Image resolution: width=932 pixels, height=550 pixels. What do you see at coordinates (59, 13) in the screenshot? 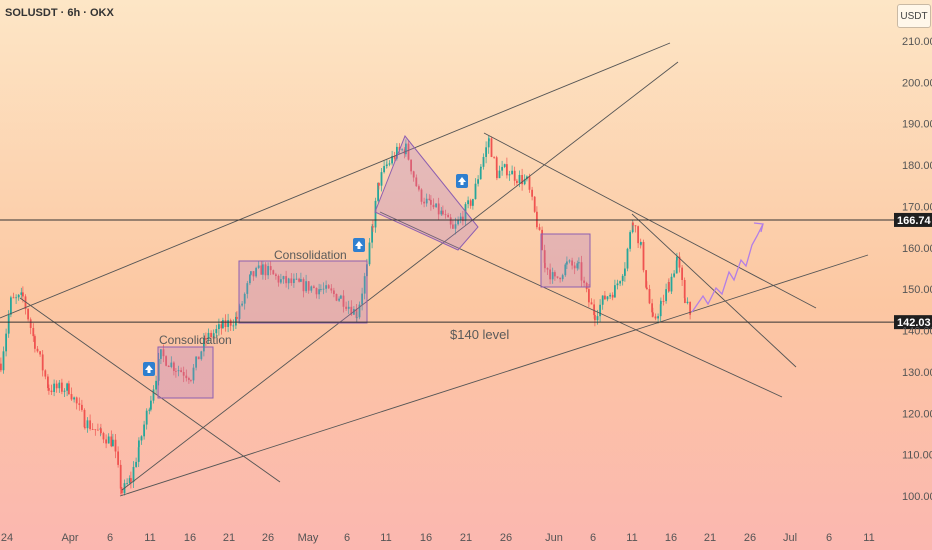
I see `symbol-title: SOLUSDT · 6h · OKX` at bounding box center [59, 13].